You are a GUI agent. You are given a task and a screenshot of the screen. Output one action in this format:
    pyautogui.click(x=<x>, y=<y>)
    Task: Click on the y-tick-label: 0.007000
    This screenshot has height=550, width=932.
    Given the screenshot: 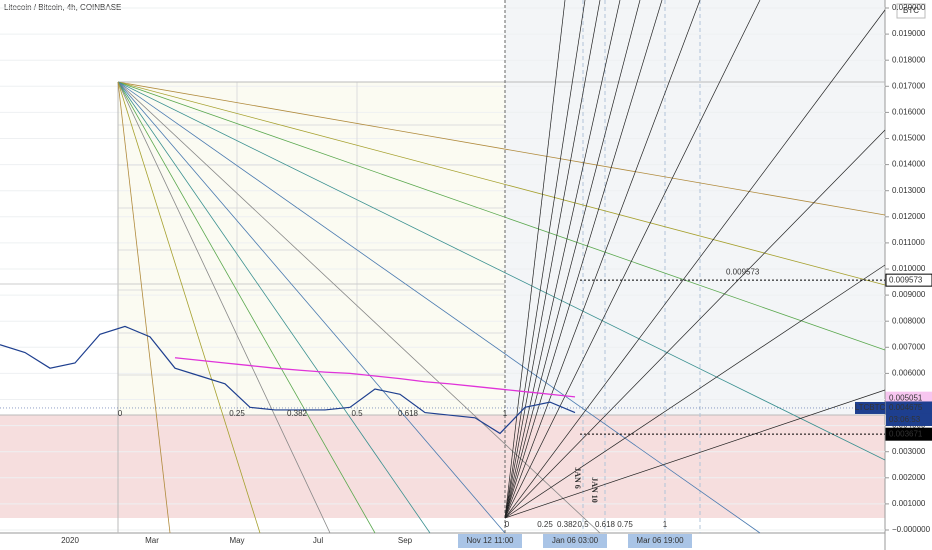 What is the action you would take?
    pyautogui.click(x=909, y=346)
    